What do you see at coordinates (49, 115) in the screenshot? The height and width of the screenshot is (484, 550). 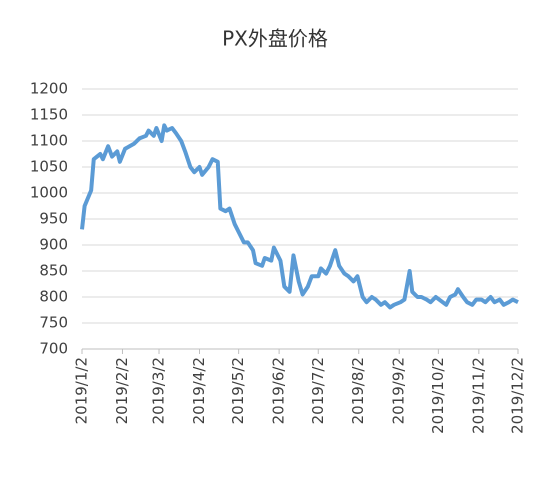 I see `y-tick-label: 1150` at bounding box center [49, 115].